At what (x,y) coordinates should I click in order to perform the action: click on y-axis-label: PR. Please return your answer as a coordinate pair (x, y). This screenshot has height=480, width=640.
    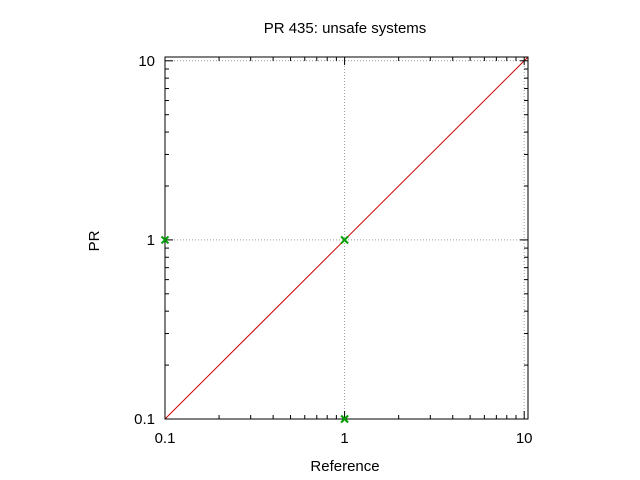
    Looking at the image, I should click on (94, 240).